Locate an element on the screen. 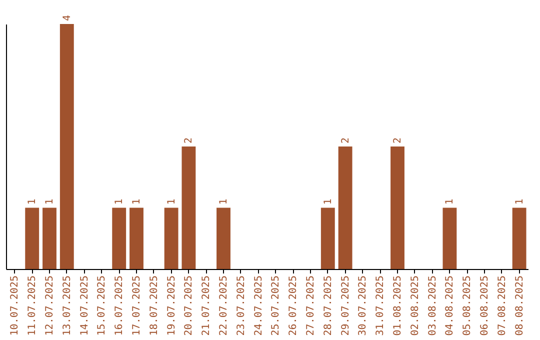 Image resolution: width=540 pixels, height=340 pixels. x-tick-label: 14.07.2025 is located at coordinates (84, 306).